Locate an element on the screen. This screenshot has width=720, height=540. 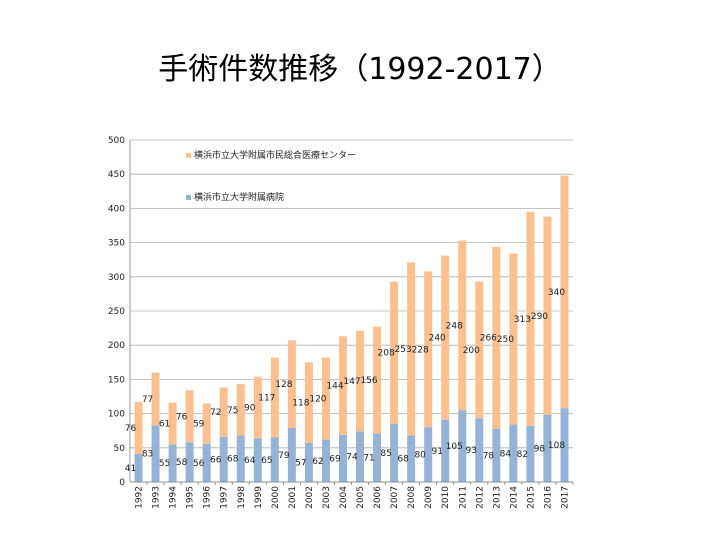
data-label-hospital: 56 is located at coordinates (199, 464).